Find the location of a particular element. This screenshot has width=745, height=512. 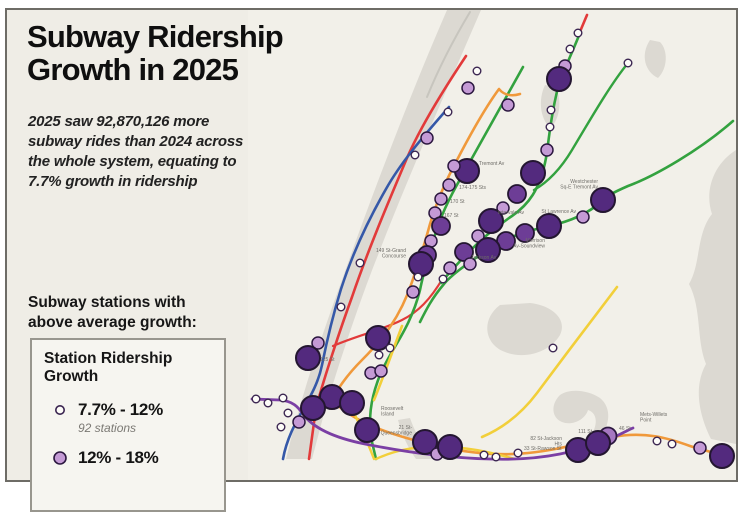

subtitle-line: subway rides than 2024 across is located at coordinates (136, 142).